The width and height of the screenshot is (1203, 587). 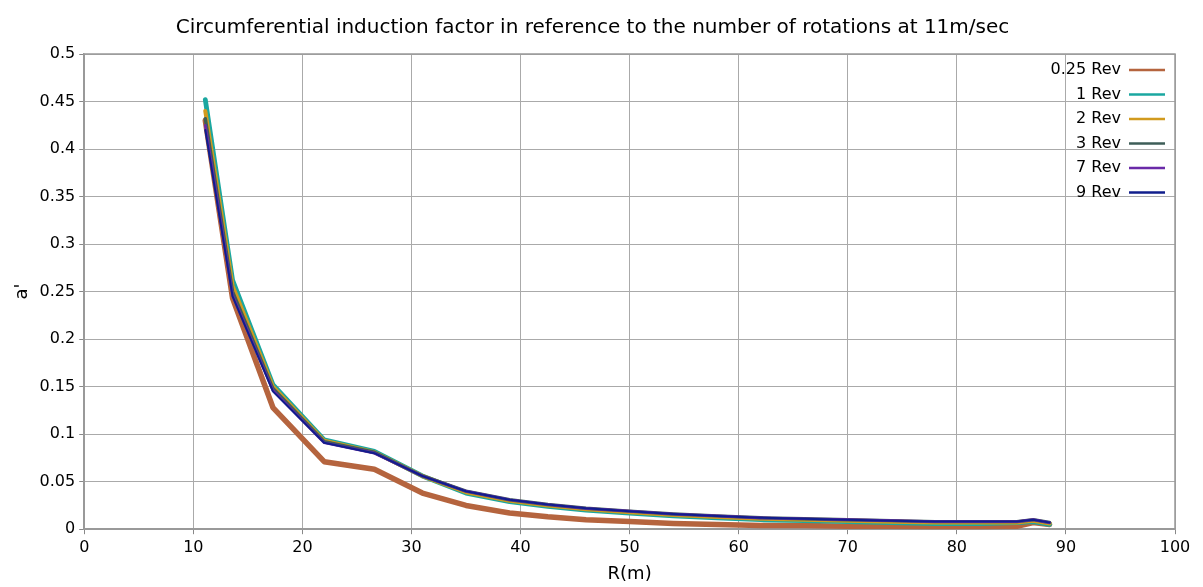 What do you see at coordinates (1175, 546) in the screenshot?
I see `x-tick-label: 100` at bounding box center [1175, 546].